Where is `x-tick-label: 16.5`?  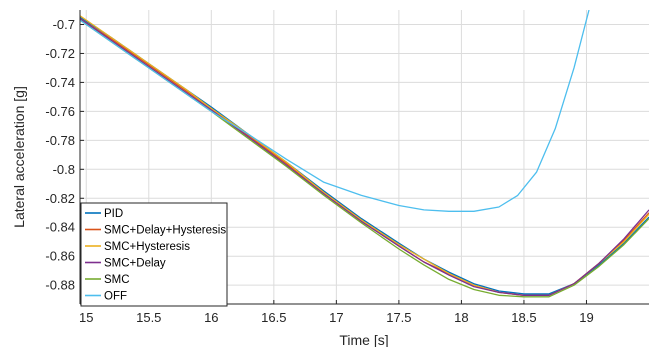
x-tick-label: 16.5 is located at coordinates (273, 317).